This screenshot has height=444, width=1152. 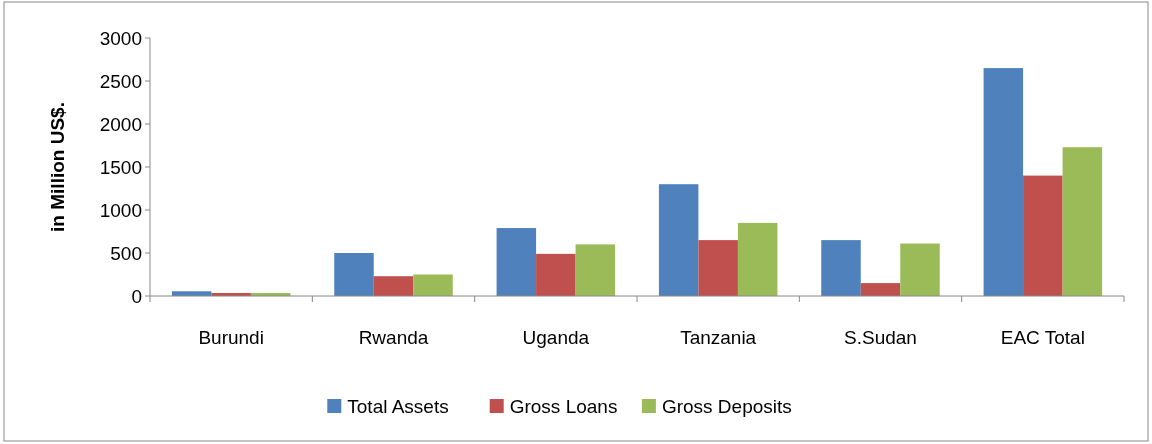 What do you see at coordinates (563, 406) in the screenshot?
I see `legend-label: Gross Loans` at bounding box center [563, 406].